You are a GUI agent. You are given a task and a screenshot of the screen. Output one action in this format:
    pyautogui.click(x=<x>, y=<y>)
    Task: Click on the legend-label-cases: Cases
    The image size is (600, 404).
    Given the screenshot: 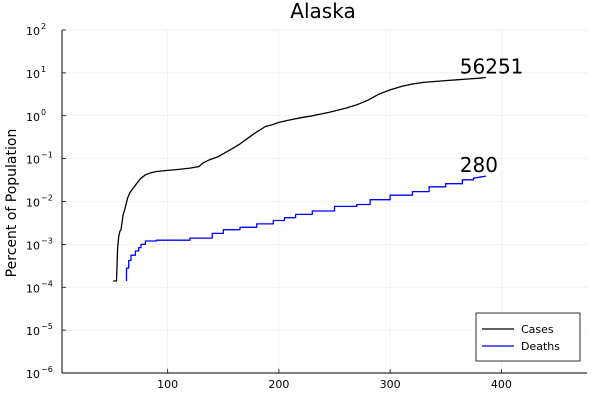 What is the action you would take?
    pyautogui.click(x=537, y=329)
    